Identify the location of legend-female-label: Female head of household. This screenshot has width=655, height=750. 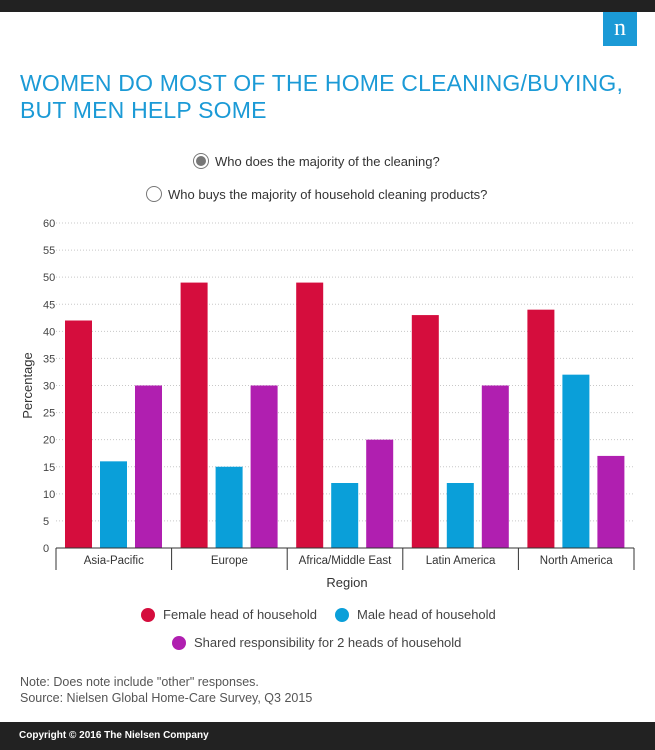
(240, 614).